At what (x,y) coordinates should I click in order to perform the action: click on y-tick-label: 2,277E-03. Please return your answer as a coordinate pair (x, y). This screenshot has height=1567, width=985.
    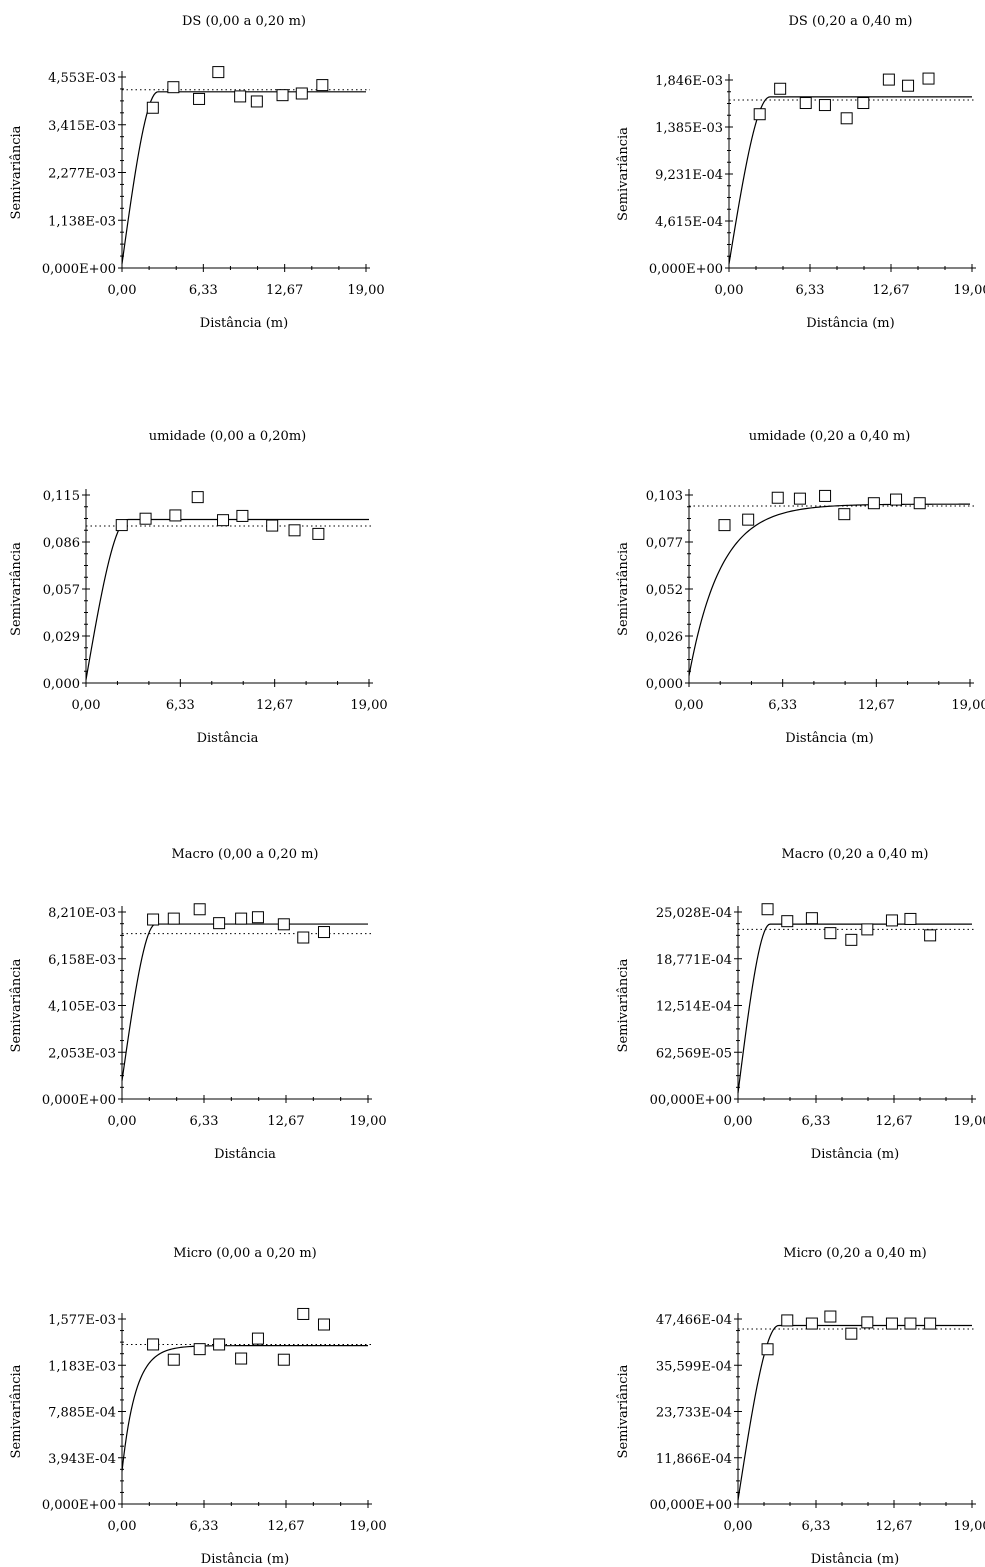
    Looking at the image, I should click on (82, 174).